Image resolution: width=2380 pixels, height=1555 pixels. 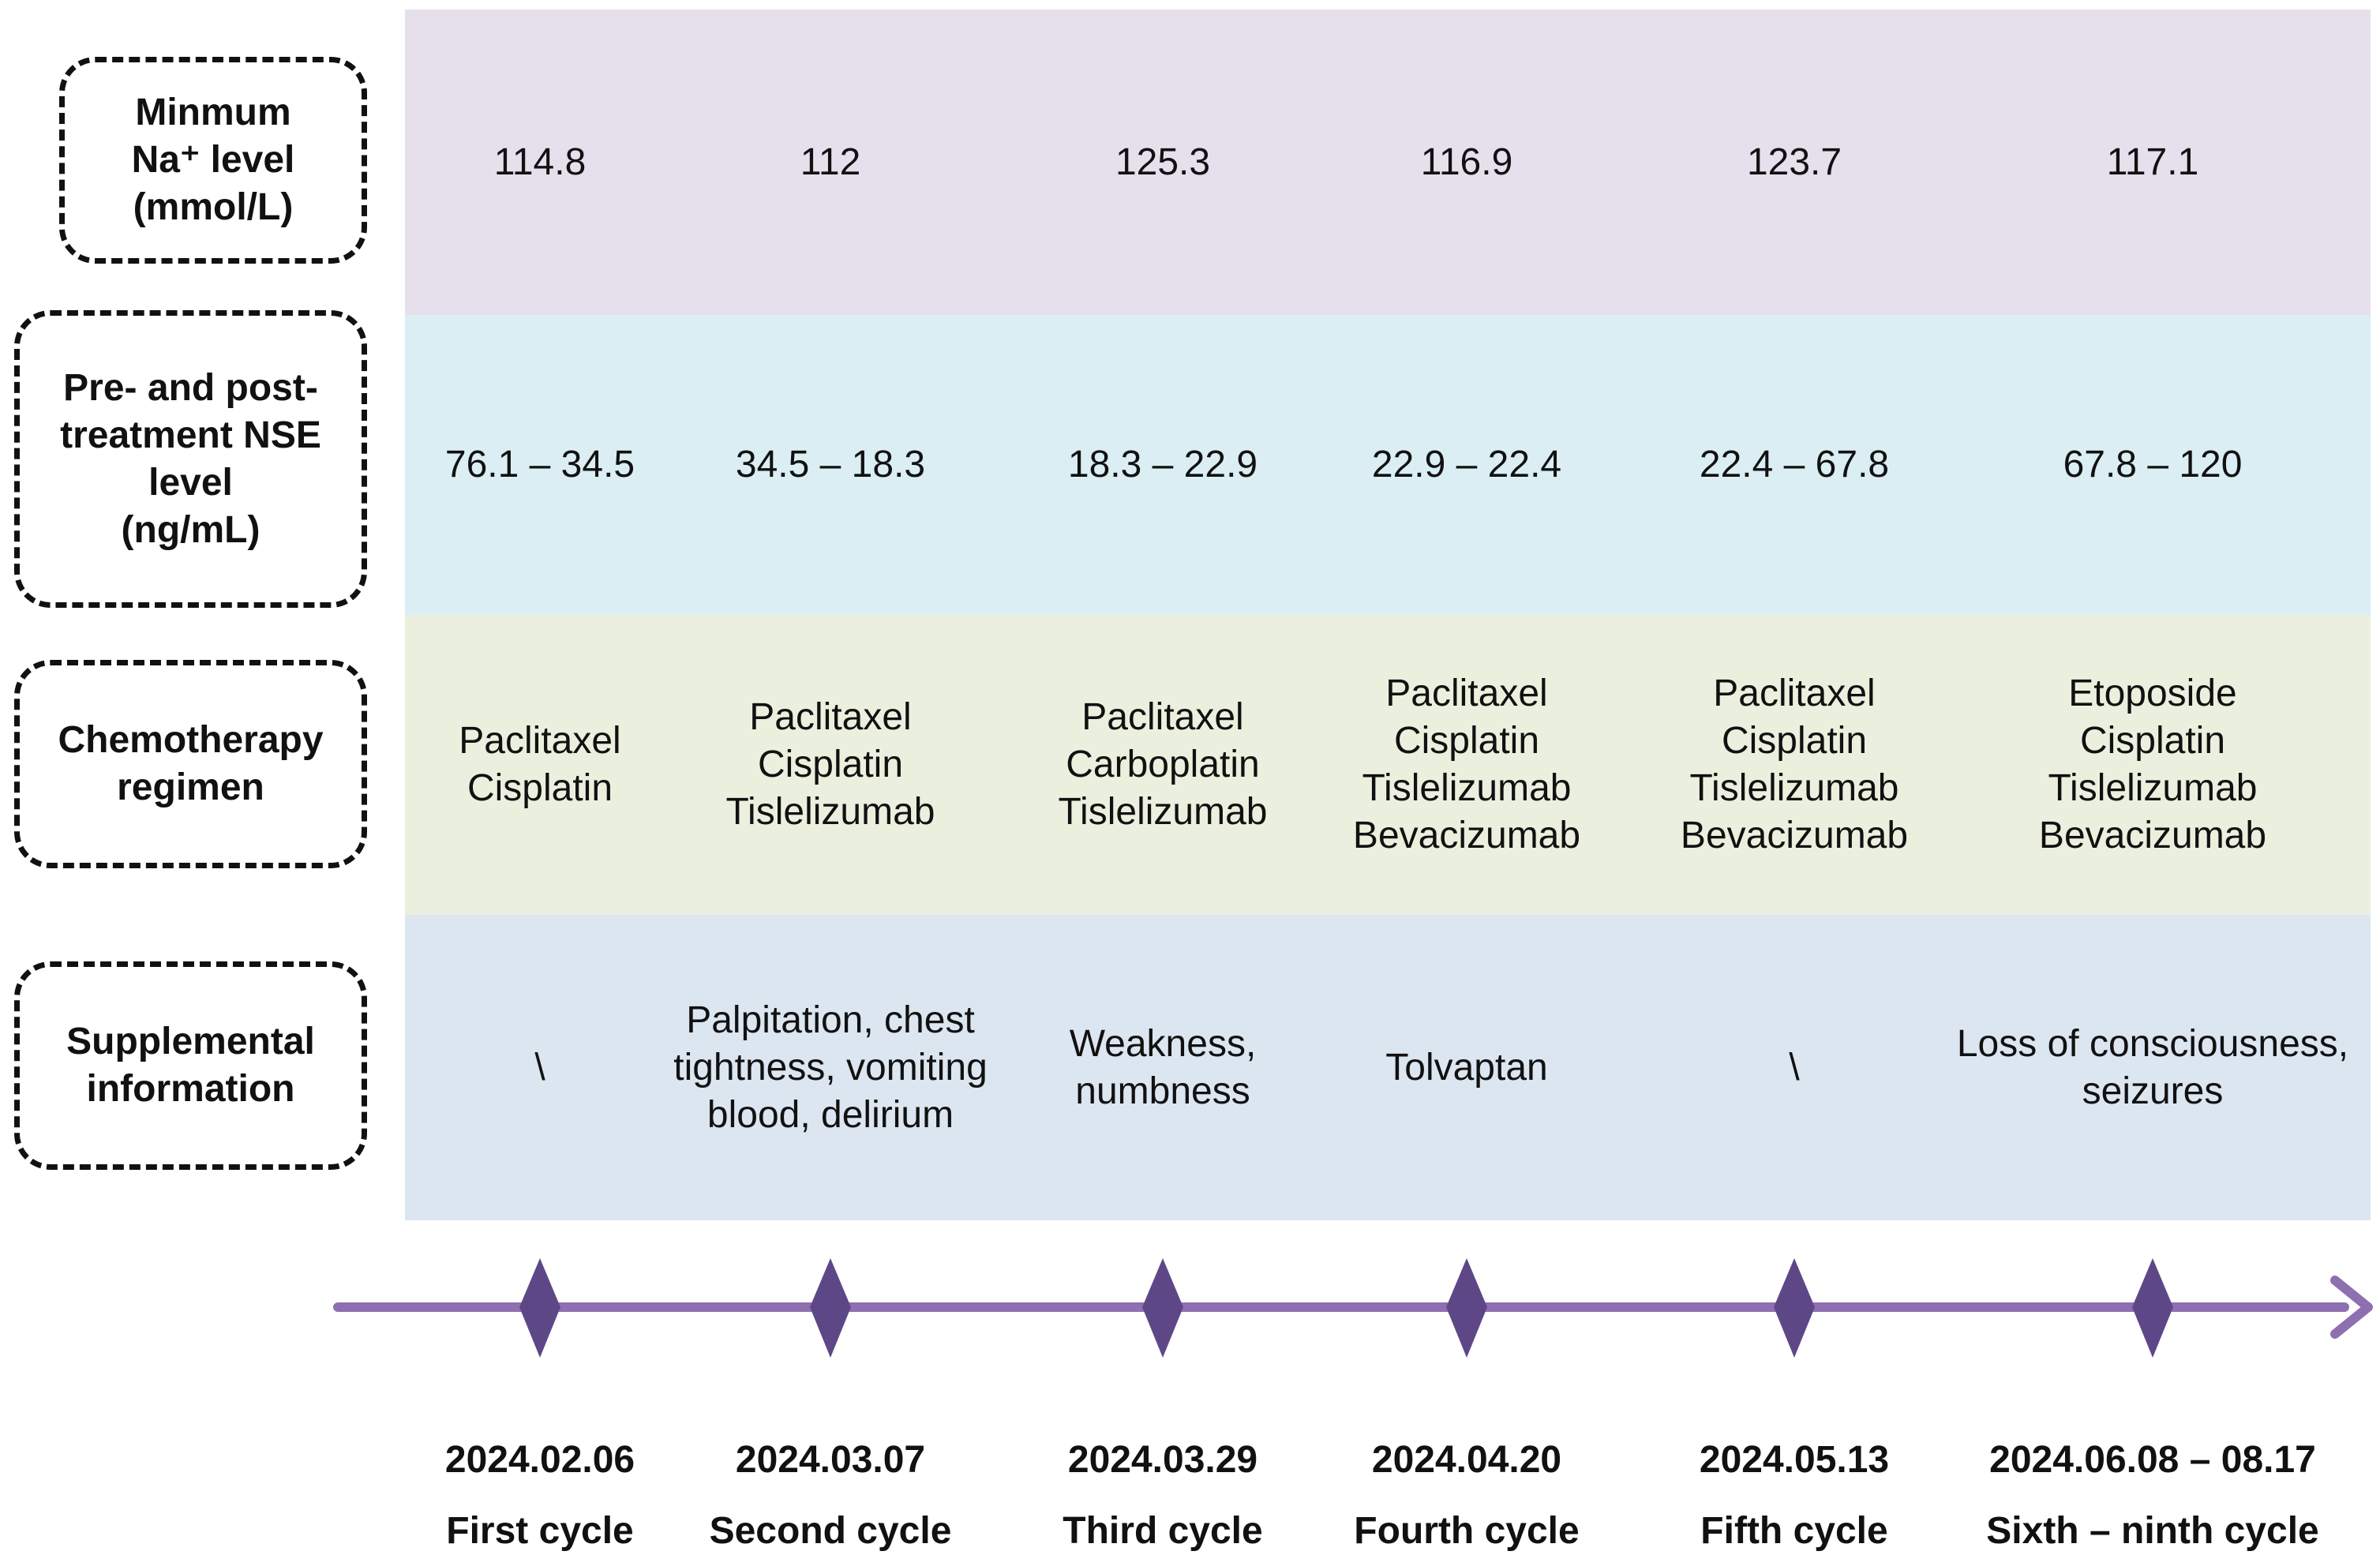 I want to click on row-label-supplemental: Supplemental information, so click(x=190, y=1065).